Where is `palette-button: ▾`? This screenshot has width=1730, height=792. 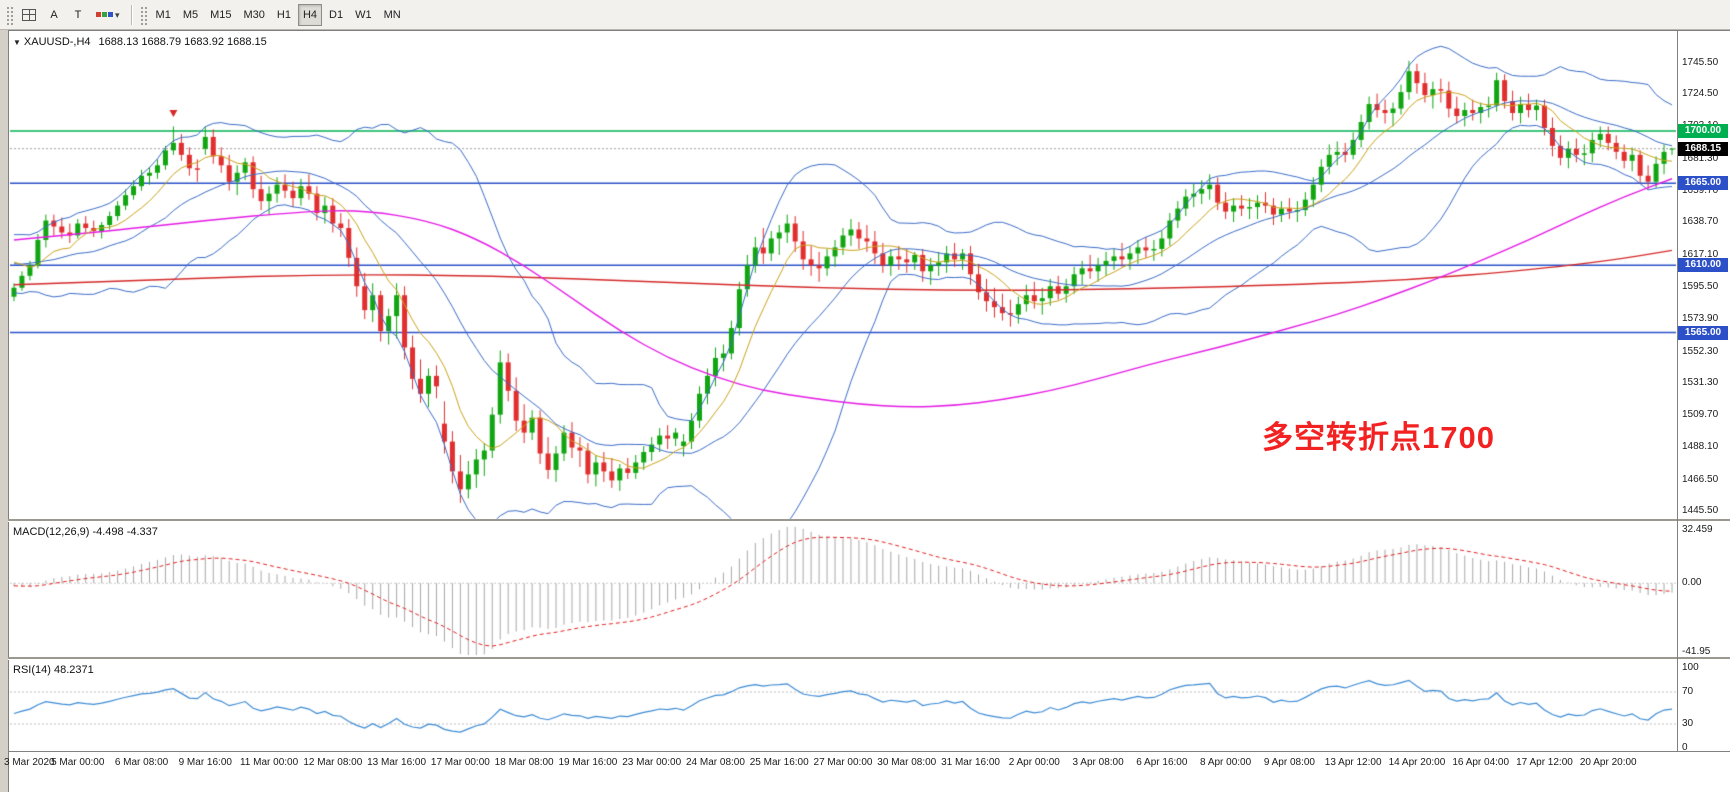 palette-button: ▾ is located at coordinates (108, 15).